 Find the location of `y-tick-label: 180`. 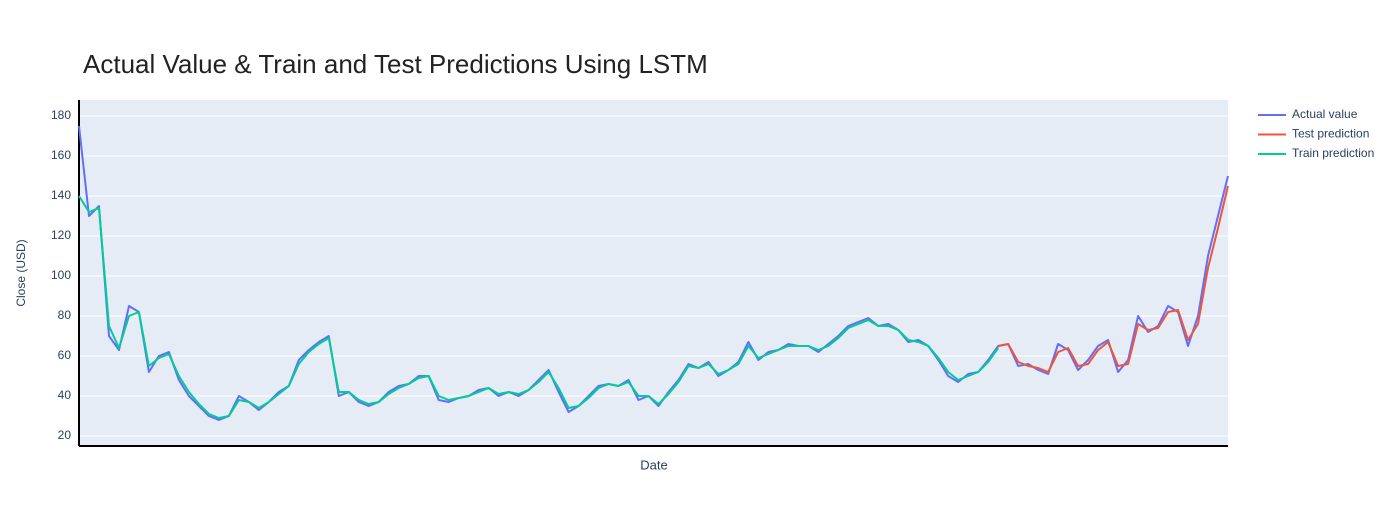

y-tick-label: 180 is located at coordinates (61, 115).